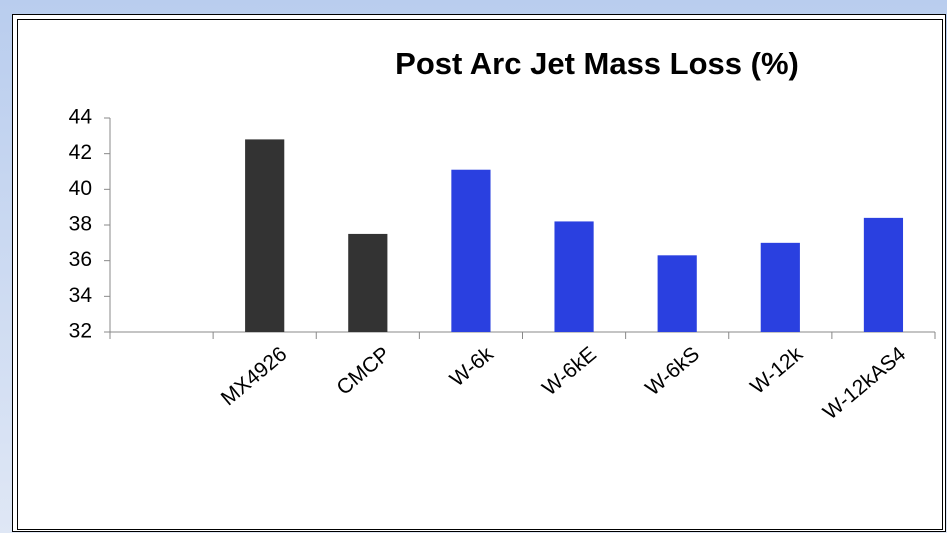 Image resolution: width=947 pixels, height=533 pixels. What do you see at coordinates (80, 331) in the screenshot?
I see `y-tick-label: 32` at bounding box center [80, 331].